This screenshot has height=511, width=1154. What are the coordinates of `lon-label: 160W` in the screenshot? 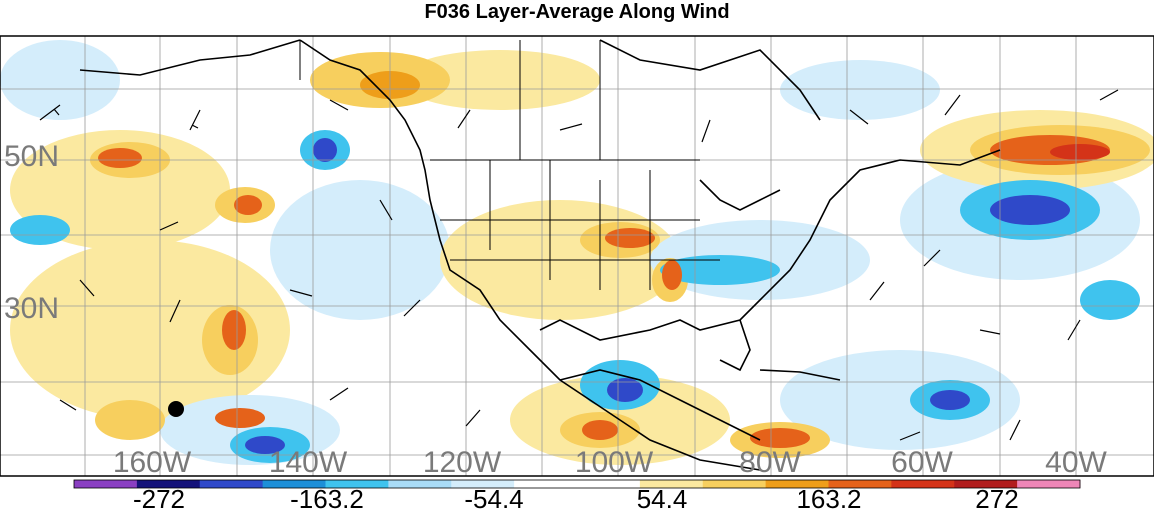 It's located at (152, 462).